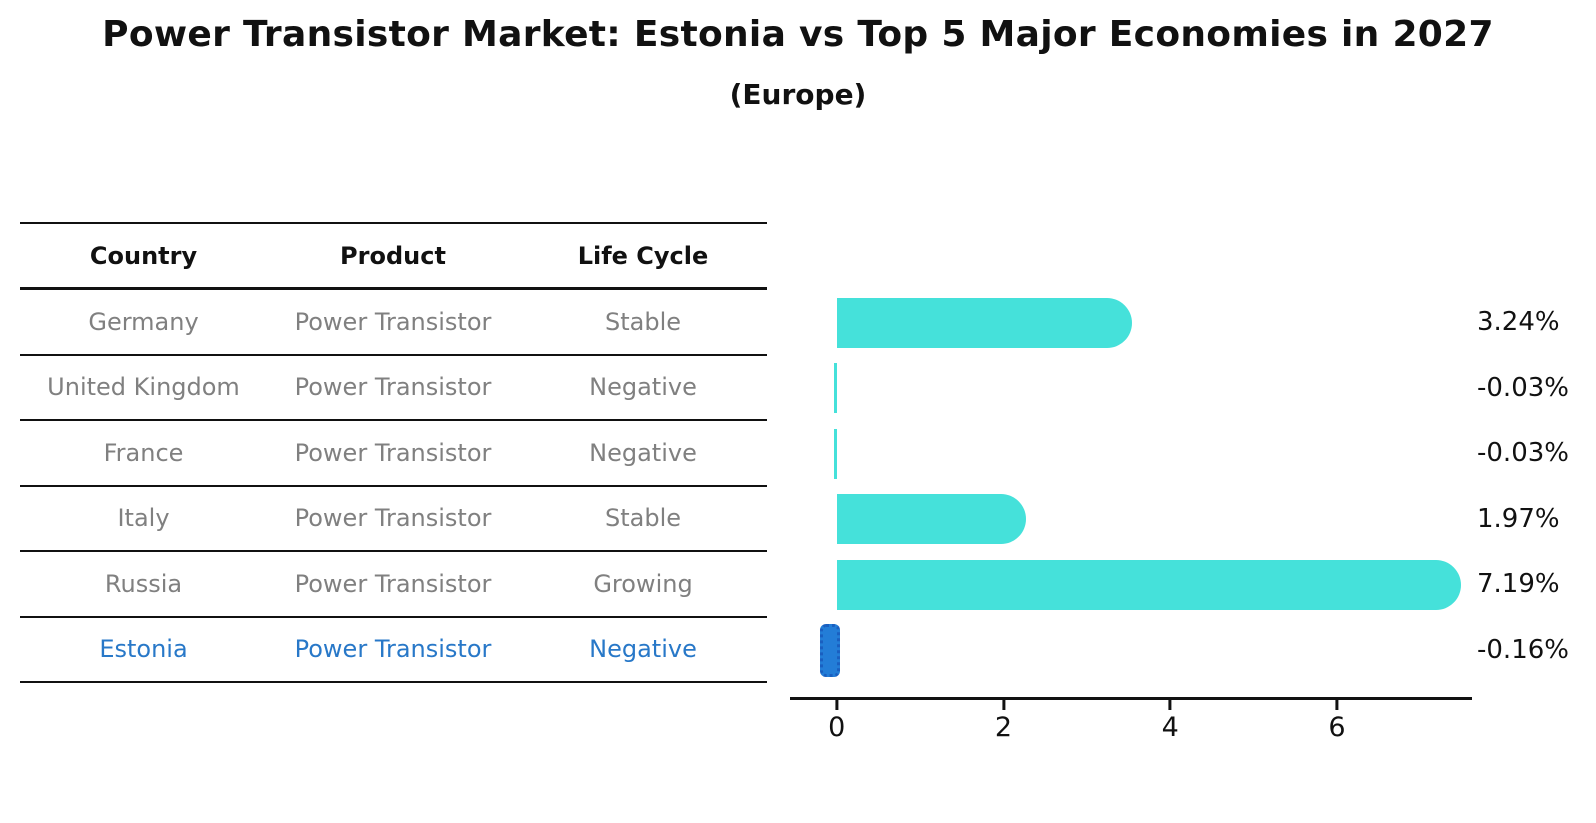  I want to click on value-labels: 3.24% -0.03% -0.03% 1.97% 7.19% -0.16%, so click(1523, 486).